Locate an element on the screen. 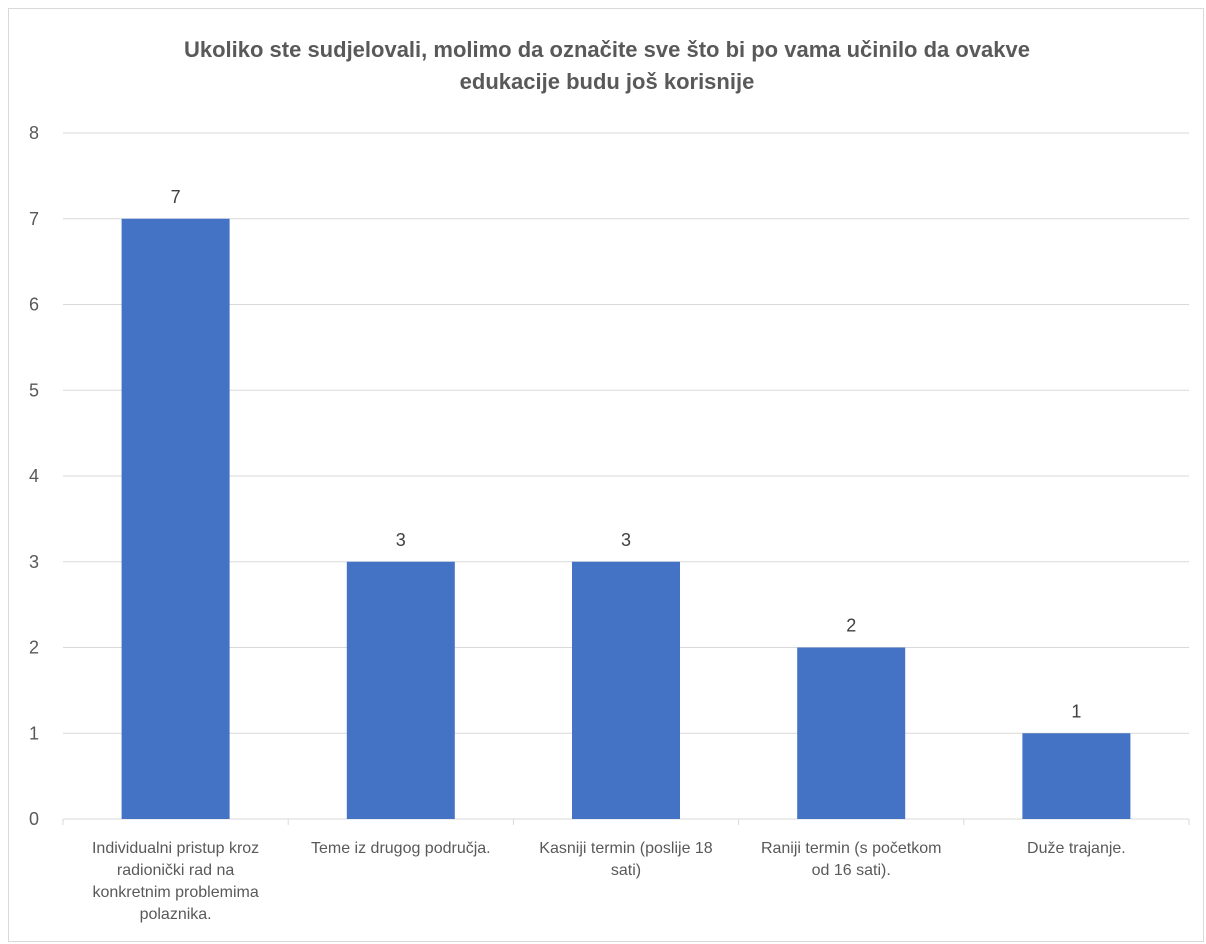  x-category-label-line: polaznika. is located at coordinates (176, 914).